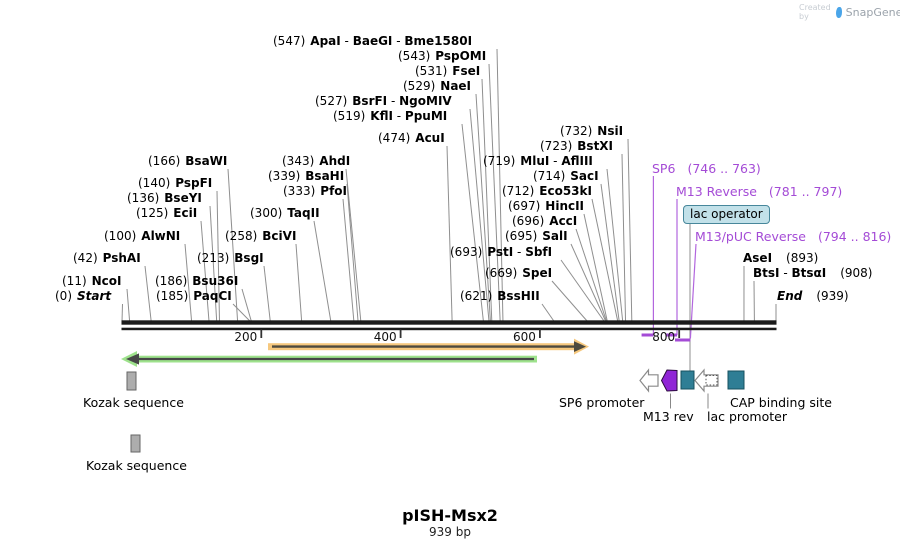 The width and height of the screenshot is (900, 547). I want to click on enzyme-site-label: (339) BsaHI, so click(306, 176).